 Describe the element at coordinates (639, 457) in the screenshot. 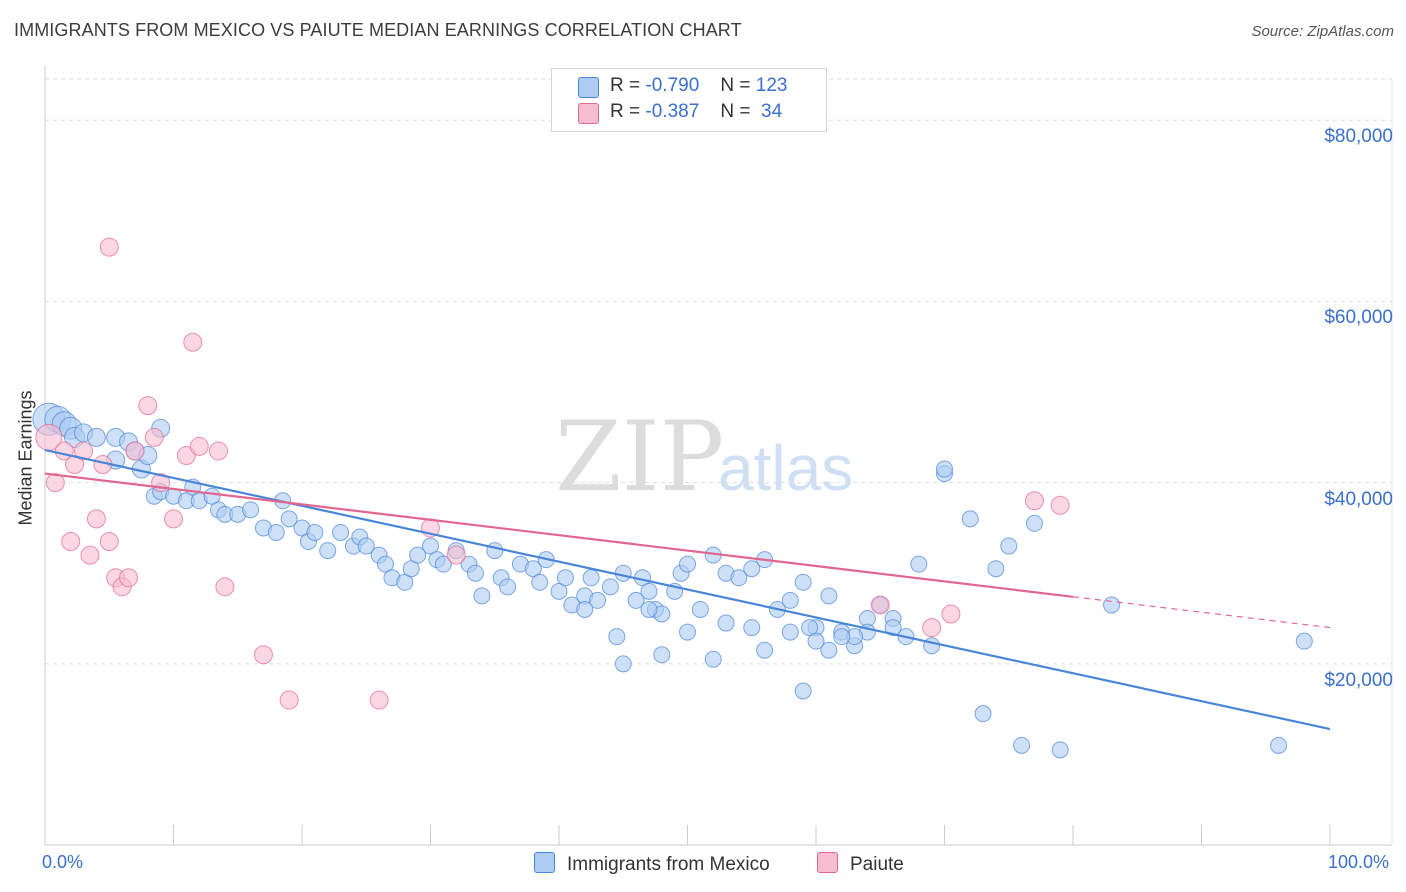

I see `watermark-zip: ZIP` at that location.